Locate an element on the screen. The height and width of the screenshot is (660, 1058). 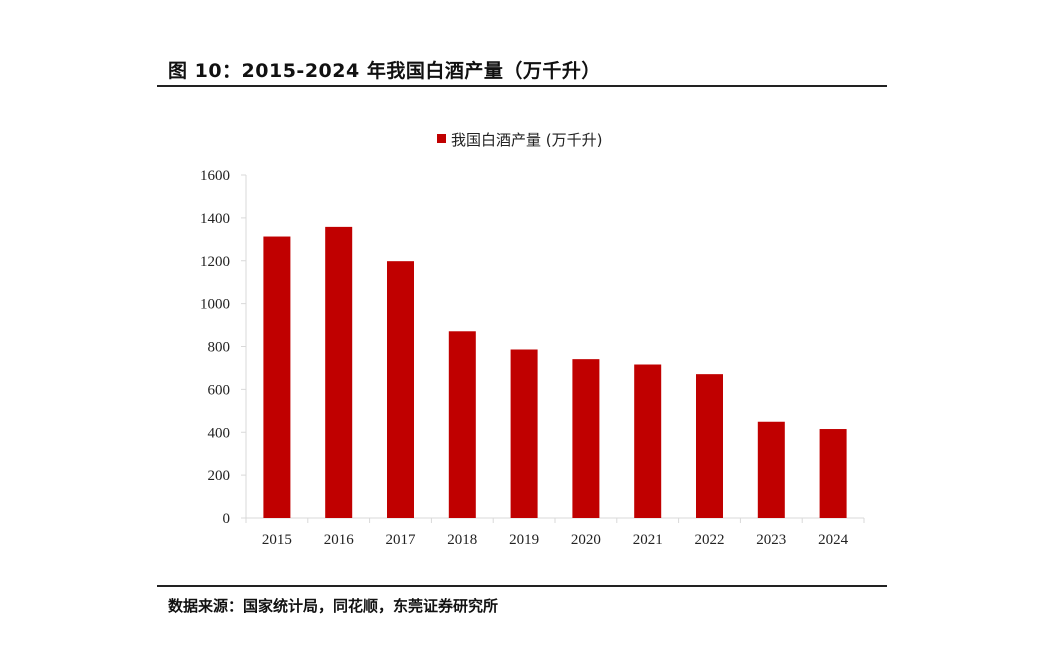
y-tick-label: 1400 is located at coordinates (215, 219).